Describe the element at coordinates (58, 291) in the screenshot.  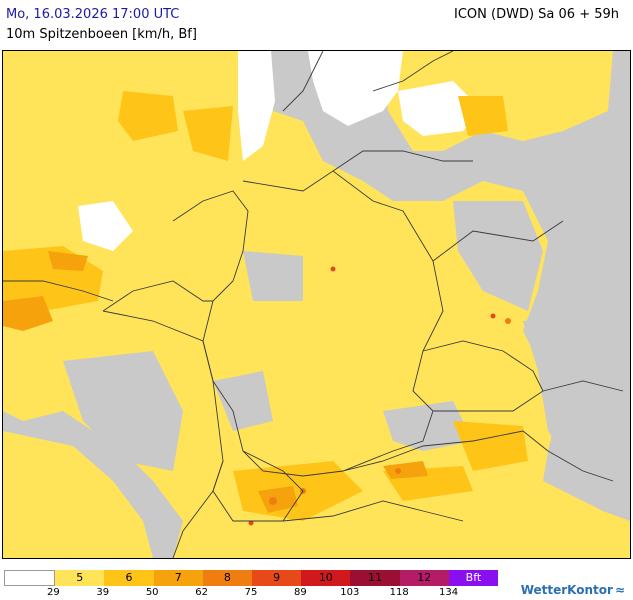
I see `coast-uk` at that location.